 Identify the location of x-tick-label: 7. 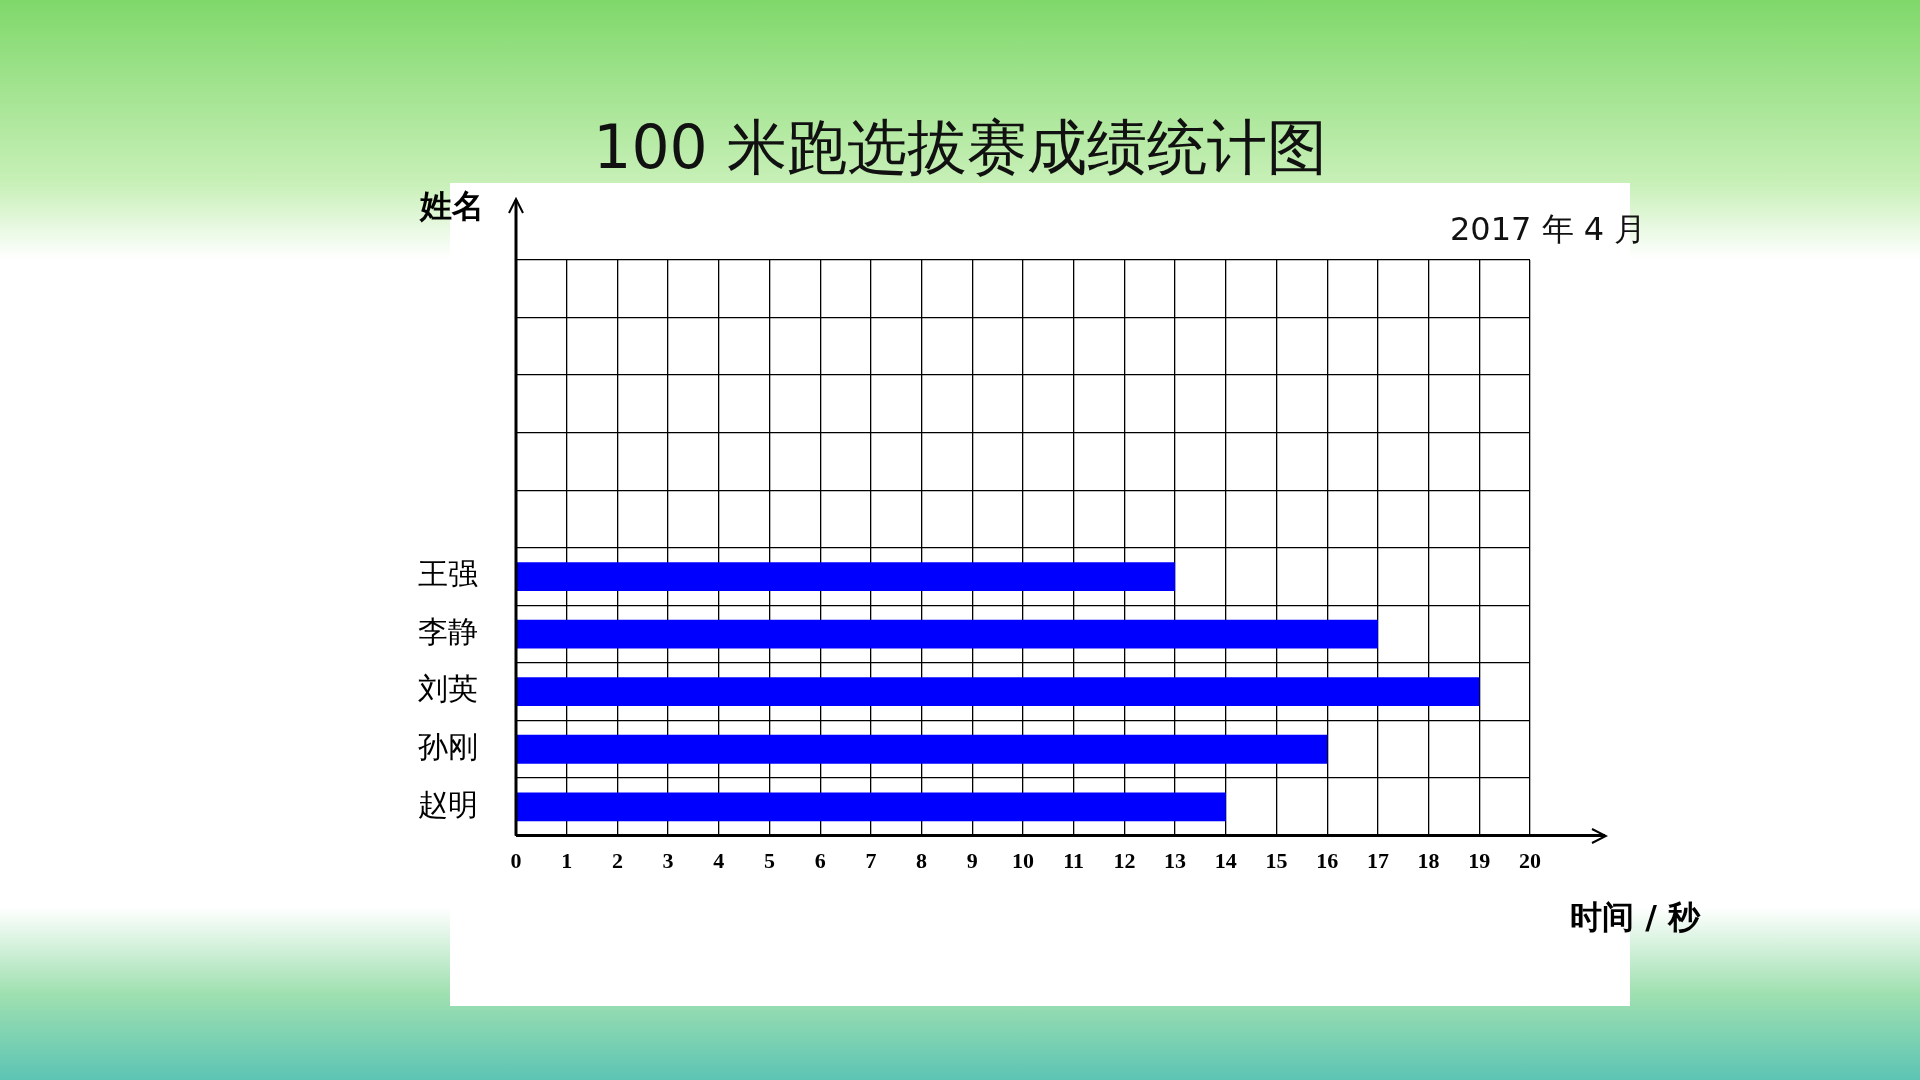
(871, 861).